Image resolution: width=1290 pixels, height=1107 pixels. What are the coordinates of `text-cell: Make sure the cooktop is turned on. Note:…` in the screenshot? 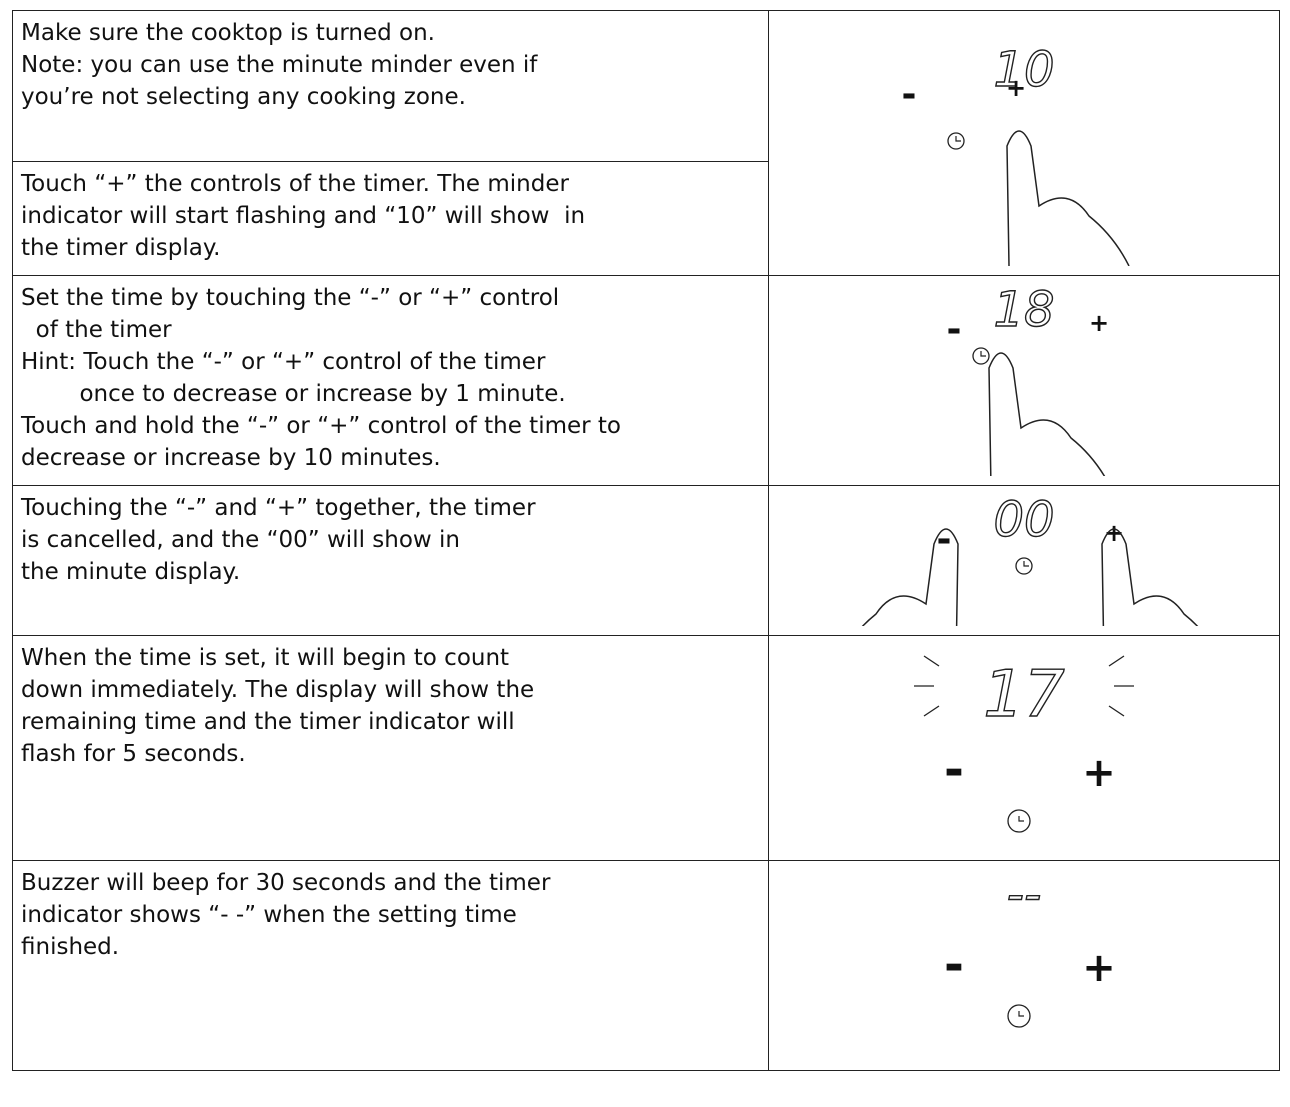 It's located at (390, 86).